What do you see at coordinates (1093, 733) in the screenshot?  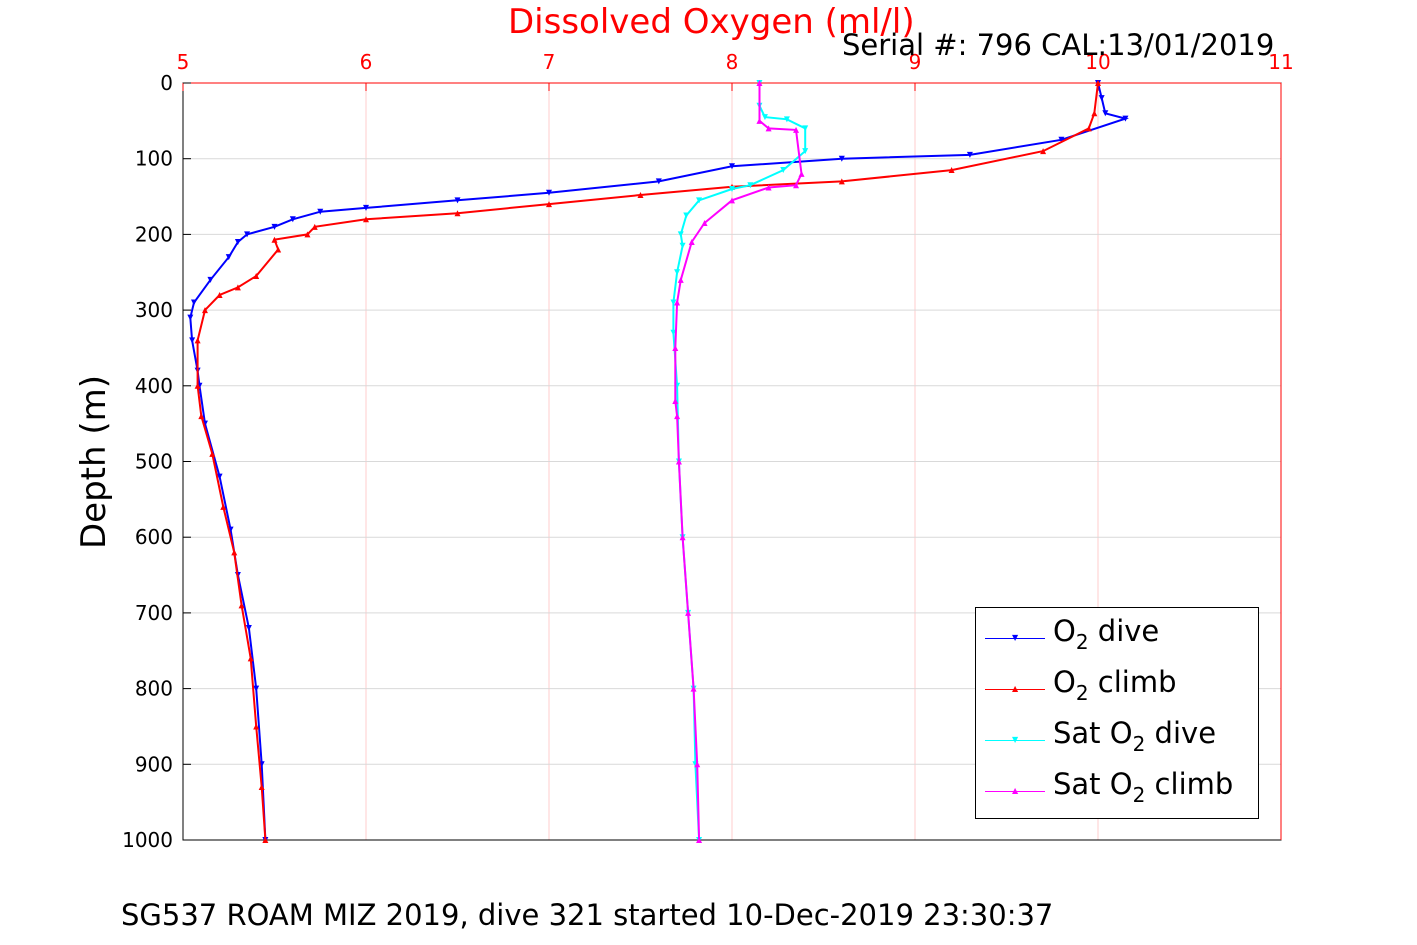 I see `legend-label-text: Sat O` at bounding box center [1093, 733].